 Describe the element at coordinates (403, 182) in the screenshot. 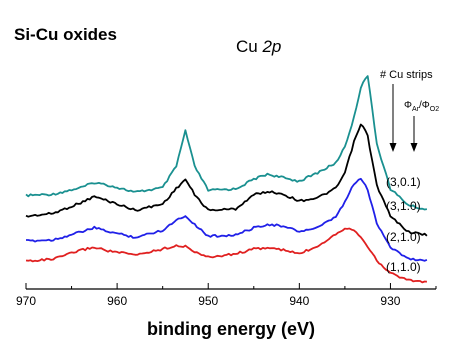

I see `series-label-1: (3,0.1)` at that location.